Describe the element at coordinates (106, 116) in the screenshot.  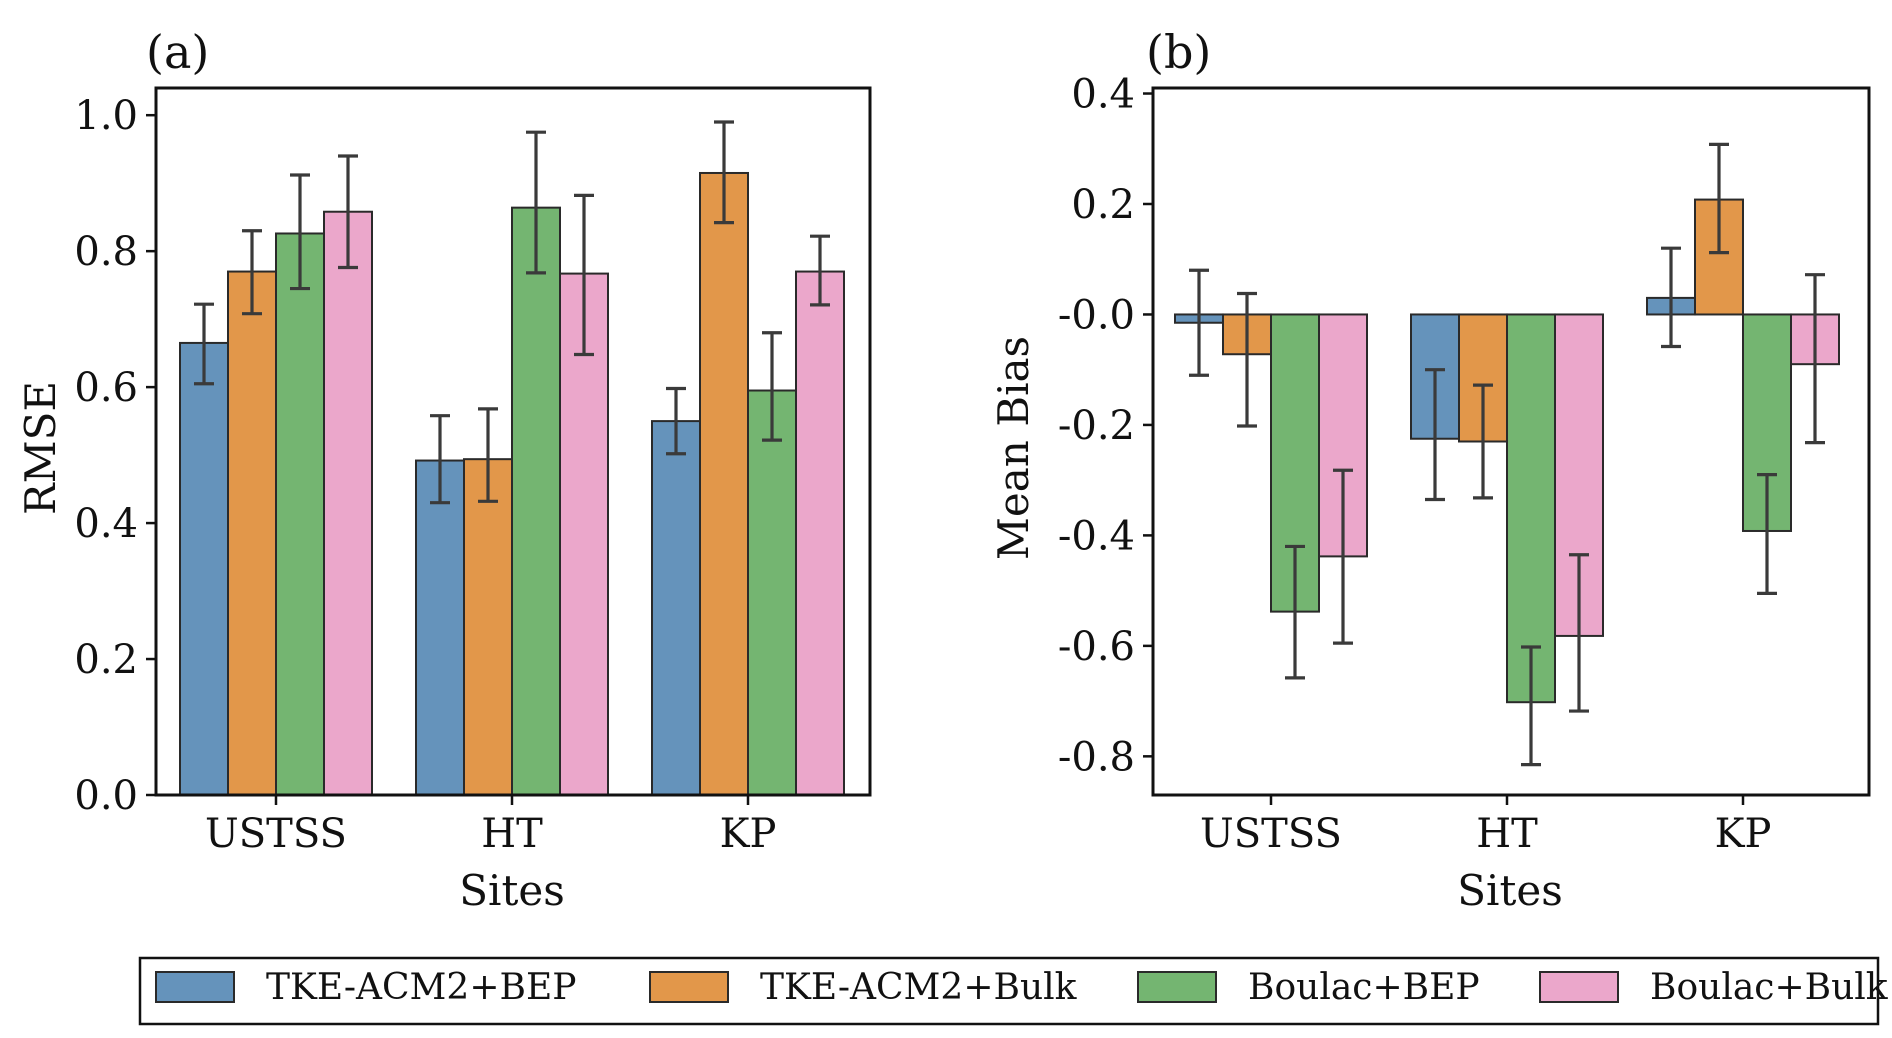
I see `y-tick-label: 1.0` at that location.